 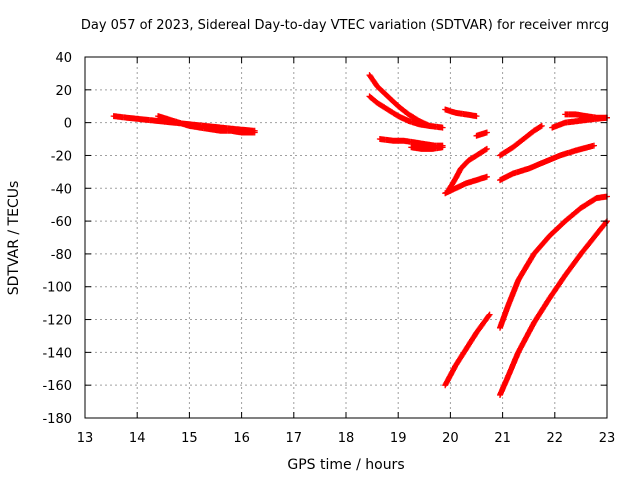 What do you see at coordinates (61, 156) in the screenshot?
I see `y-tick-label: -20` at bounding box center [61, 156].